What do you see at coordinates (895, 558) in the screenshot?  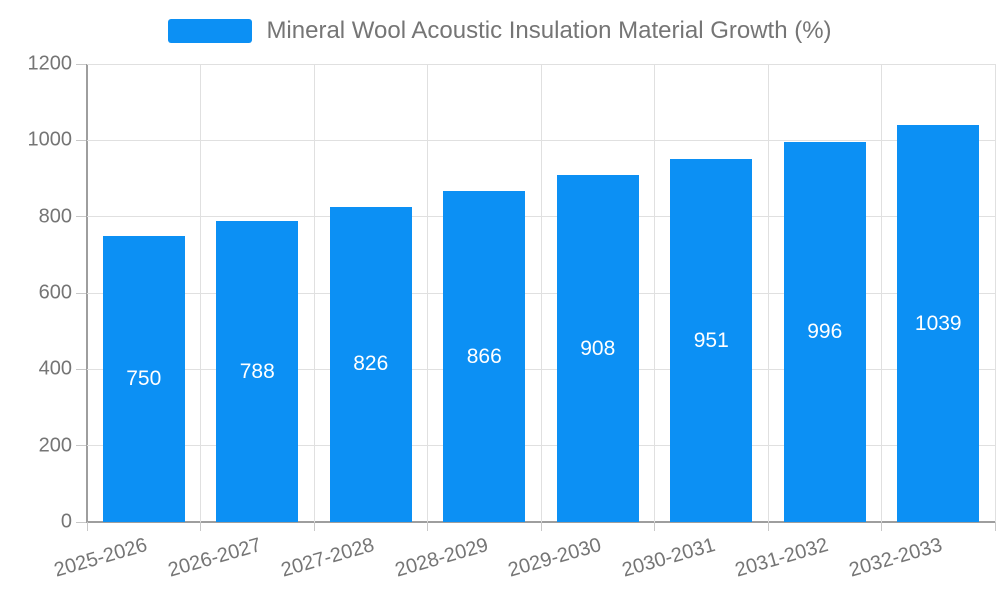 I see `x-category-label: 2032-2033` at bounding box center [895, 558].